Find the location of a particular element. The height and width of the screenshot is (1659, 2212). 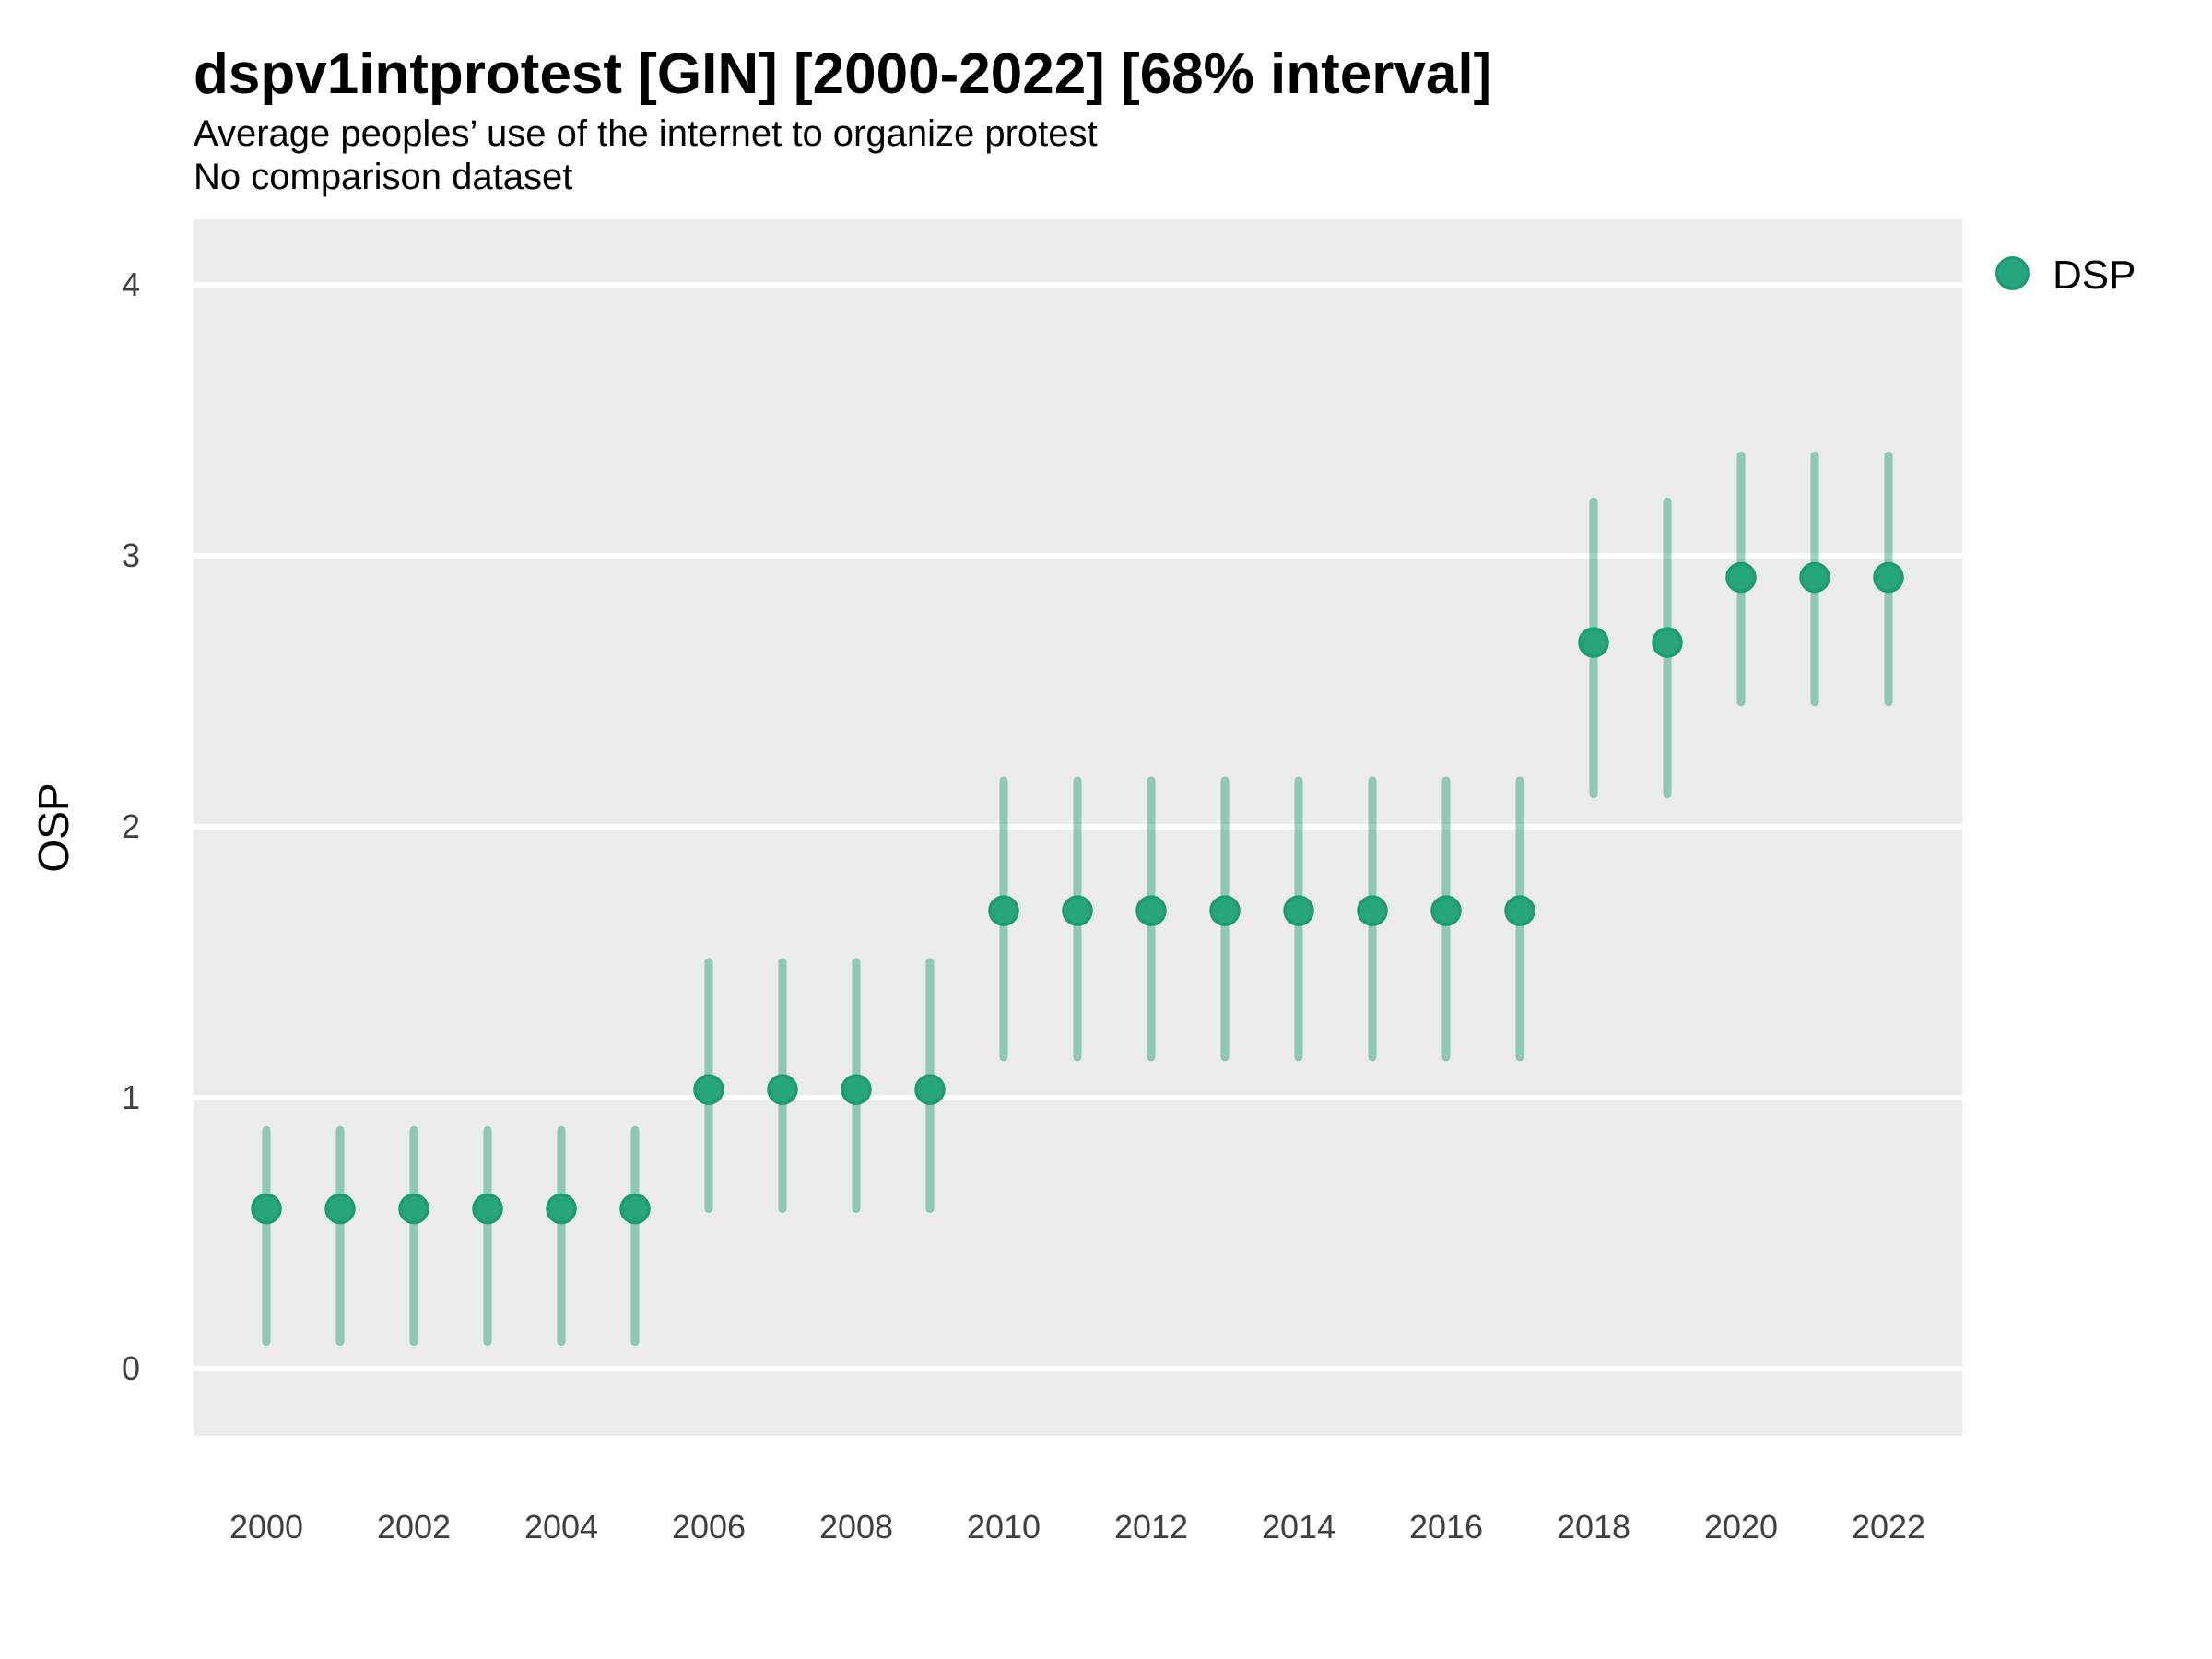

point-marker-2013 is located at coordinates (1225, 910).